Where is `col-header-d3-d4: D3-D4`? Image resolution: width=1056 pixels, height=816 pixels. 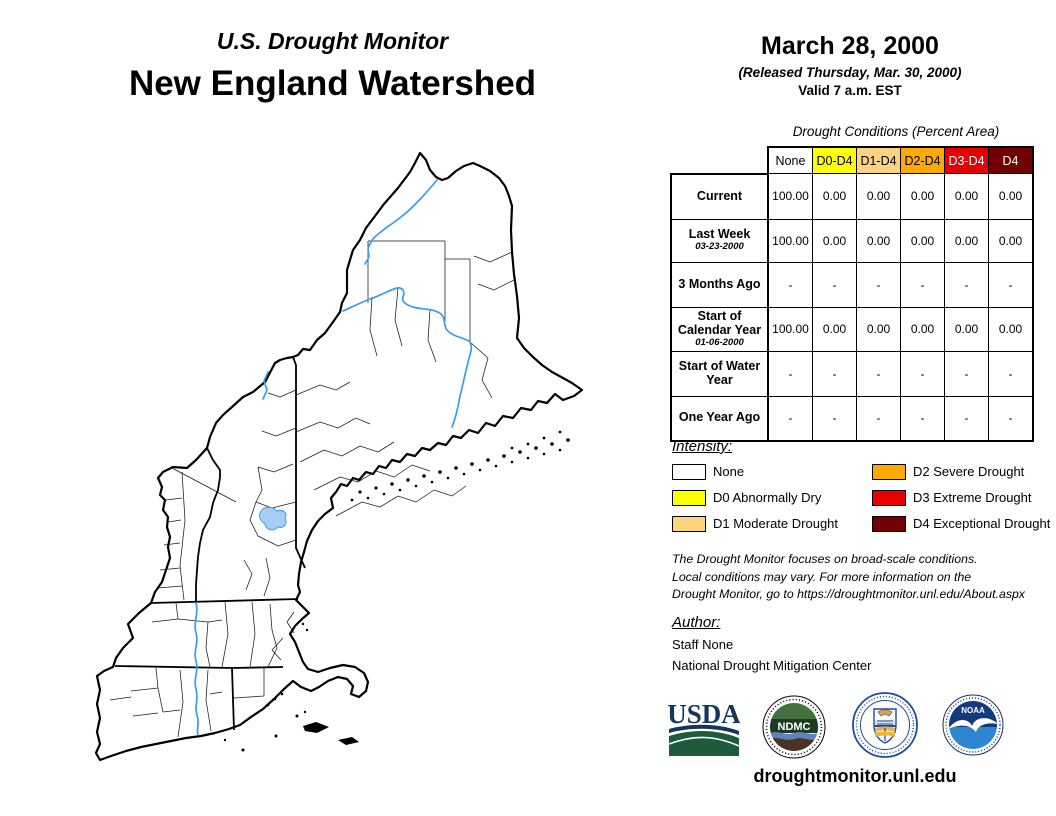 col-header-d3-d4: D3-D4 is located at coordinates (966, 160).